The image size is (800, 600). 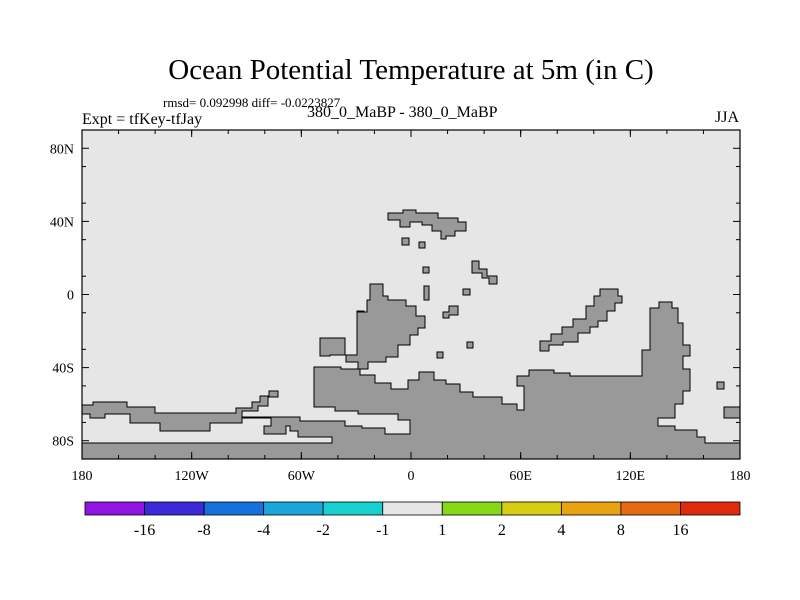 What do you see at coordinates (63, 442) in the screenshot?
I see `y-tick-label: 80S` at bounding box center [63, 442].